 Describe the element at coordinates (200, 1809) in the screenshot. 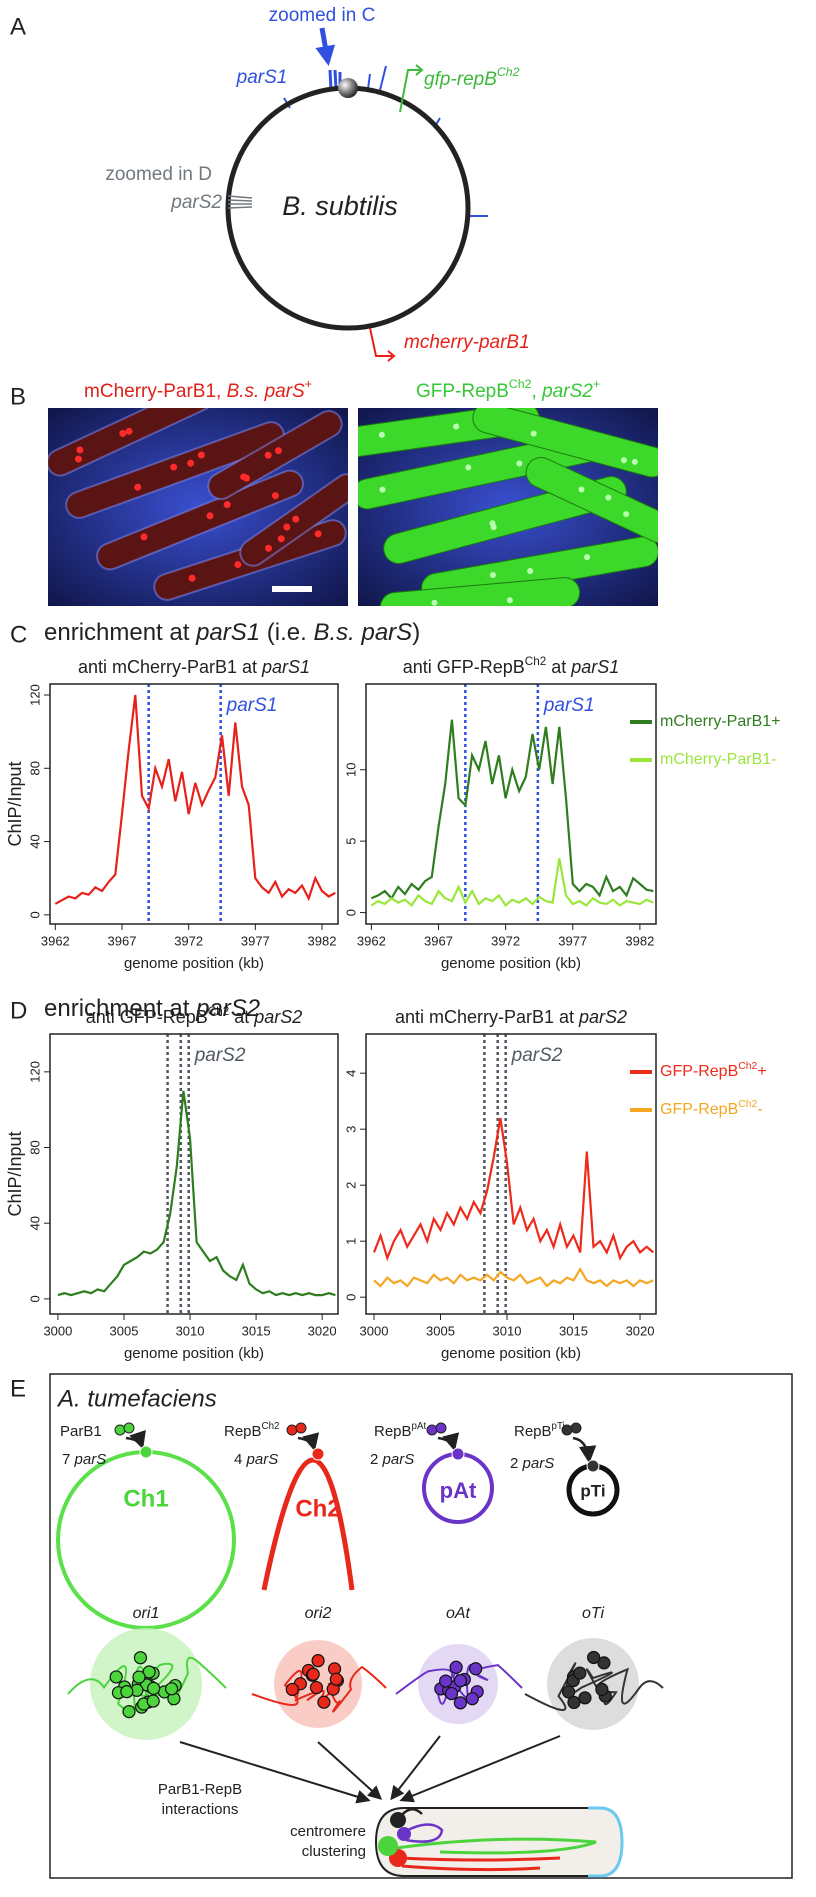

I see `interaction-label: interactions` at that location.